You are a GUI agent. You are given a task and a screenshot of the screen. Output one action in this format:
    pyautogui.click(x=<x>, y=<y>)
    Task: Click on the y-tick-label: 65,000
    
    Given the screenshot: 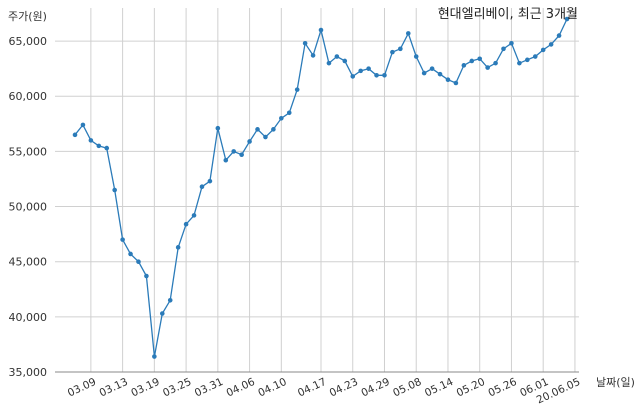 What is the action you would take?
    pyautogui.click(x=28, y=41)
    